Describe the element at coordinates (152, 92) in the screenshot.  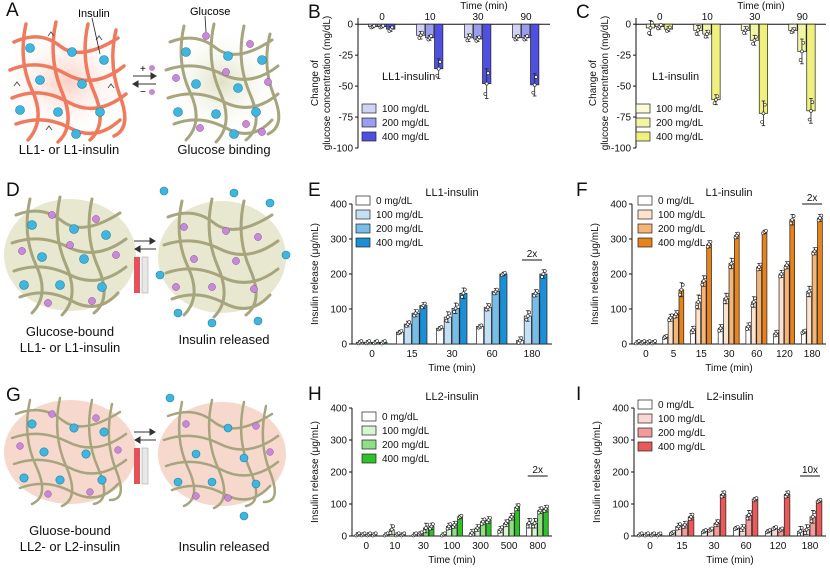
I see `glucose-out-icon` at that location.